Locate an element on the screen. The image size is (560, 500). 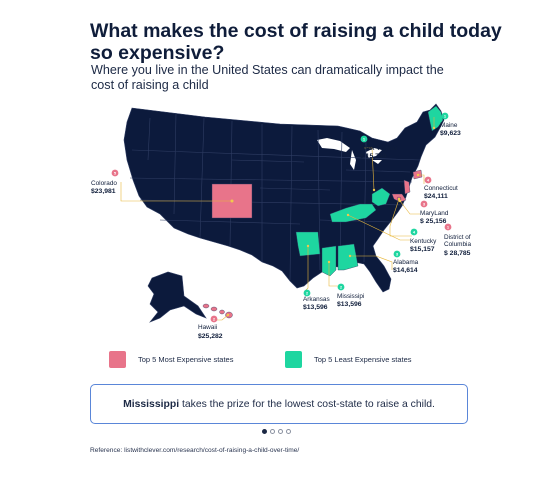
callout-colorado: 5 Colorado $23,981 is located at coordinates (105, 182).